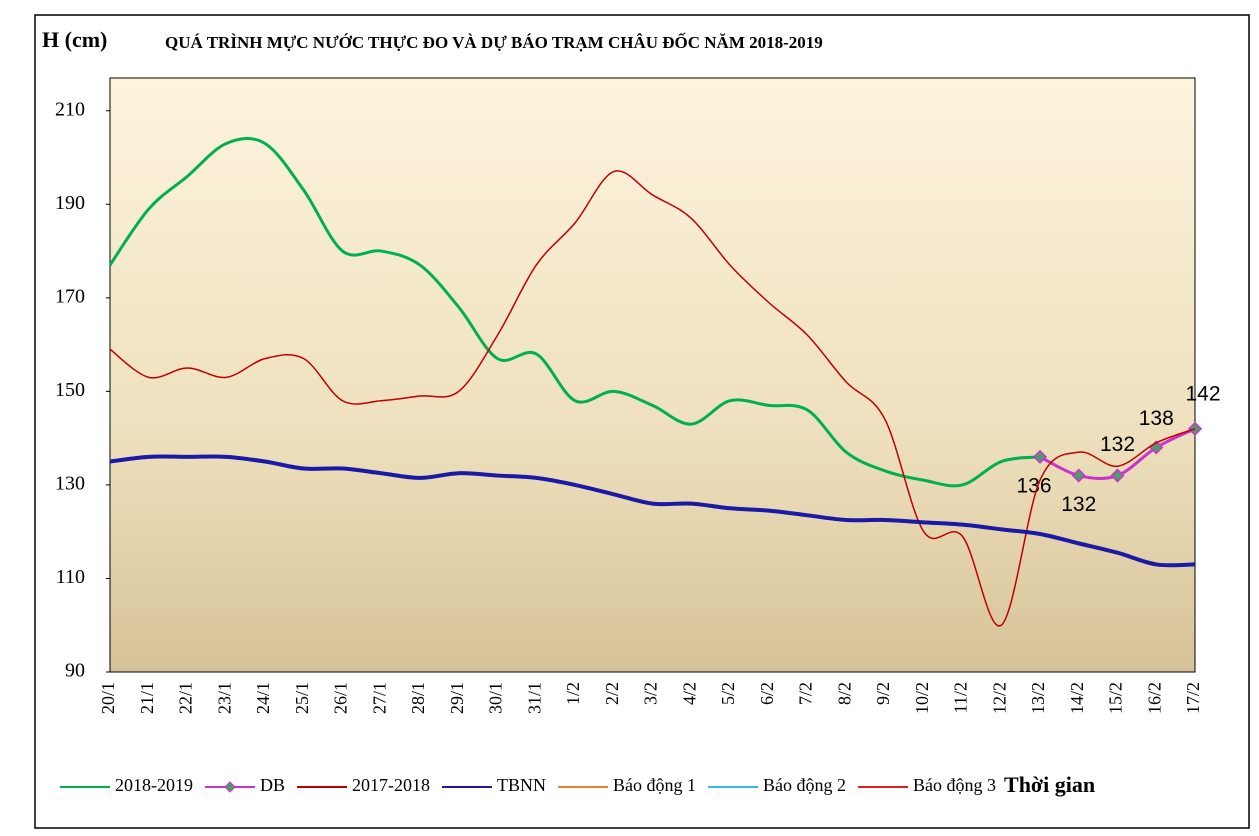 The image size is (1259, 836). Describe the element at coordinates (1033, 485) in the screenshot. I see `data-label: 136` at that location.